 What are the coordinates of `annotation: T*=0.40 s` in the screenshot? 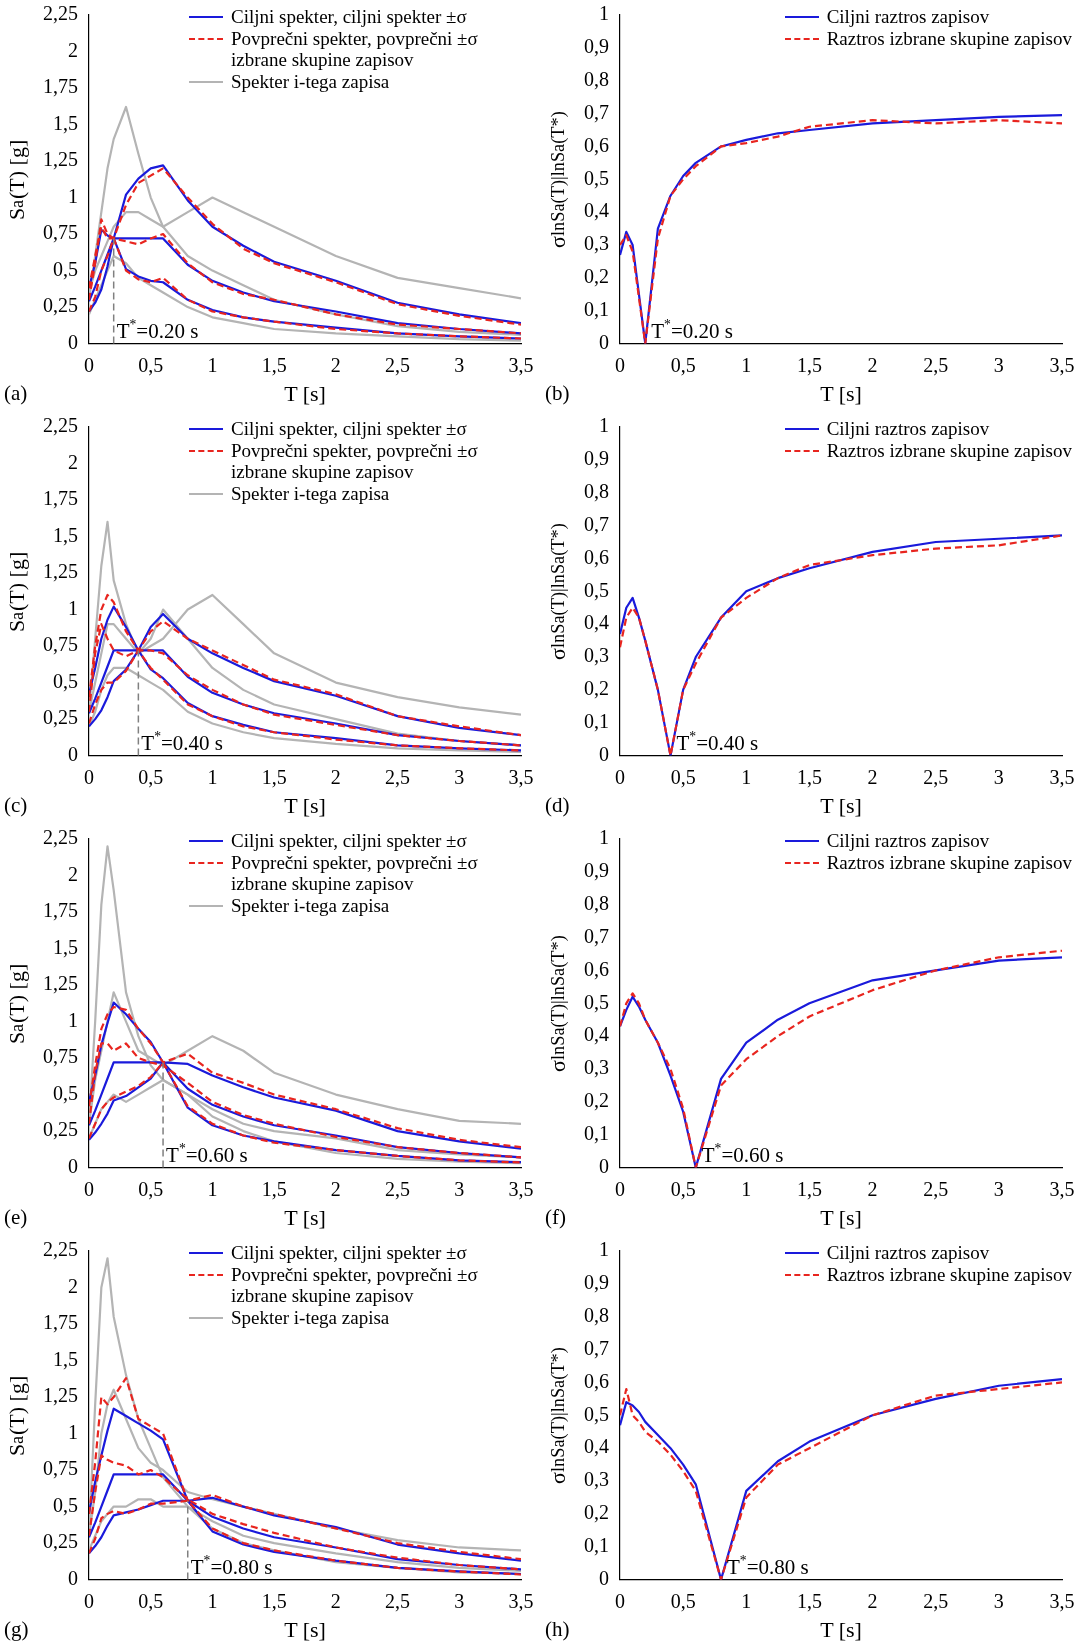 It's located at (717, 742).